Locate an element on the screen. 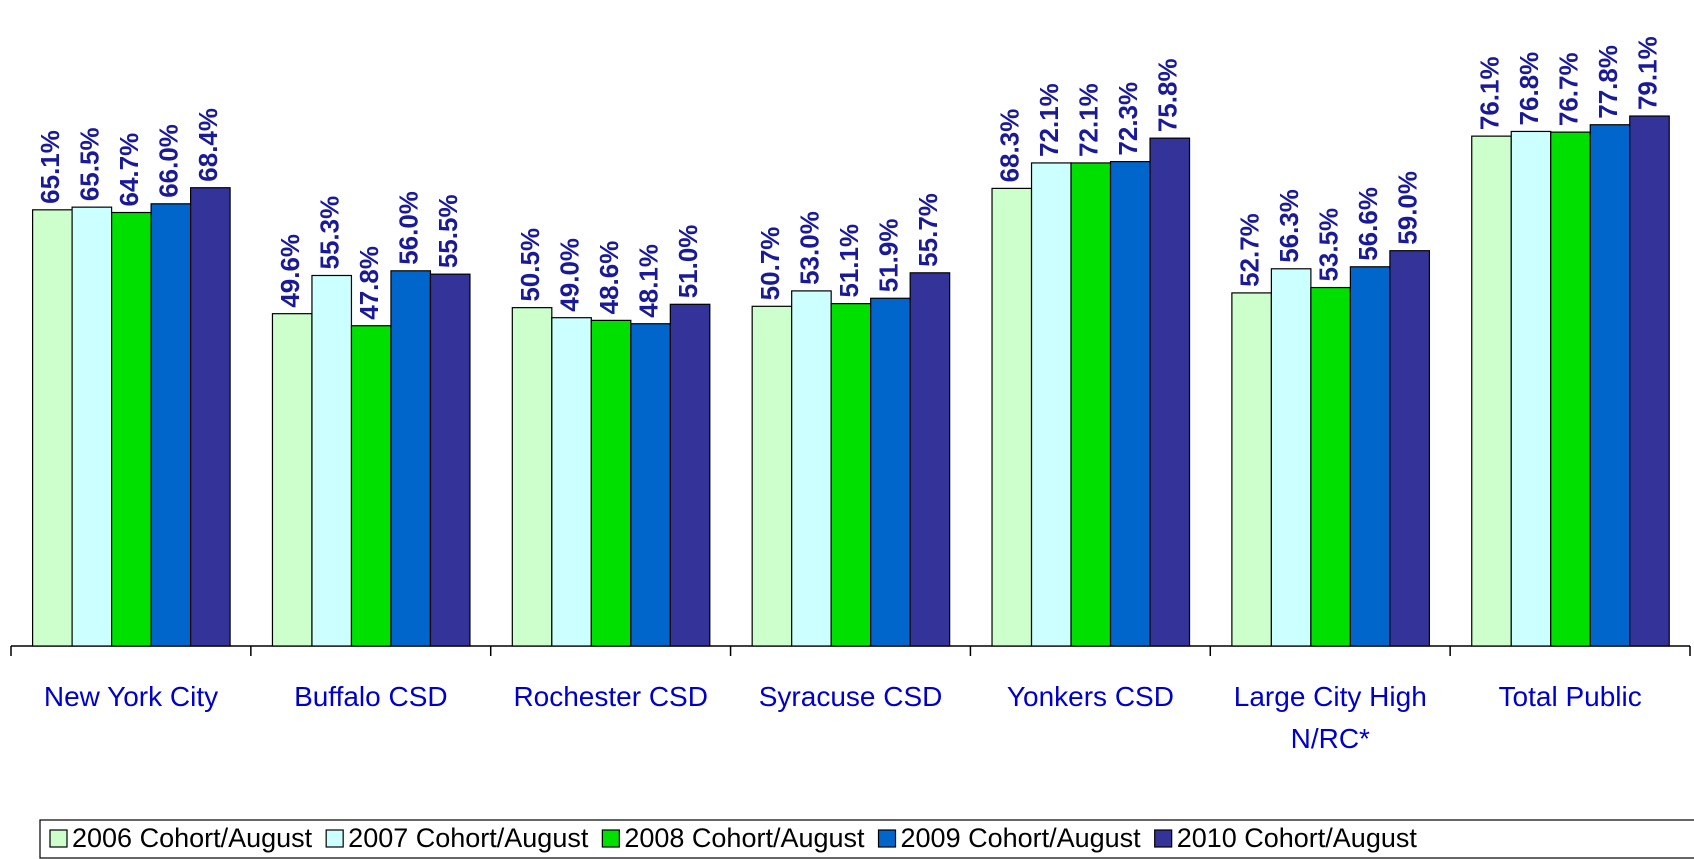 Image resolution: width=1694 pixels, height=859 pixels. value-label: 51.0% is located at coordinates (688, 262).